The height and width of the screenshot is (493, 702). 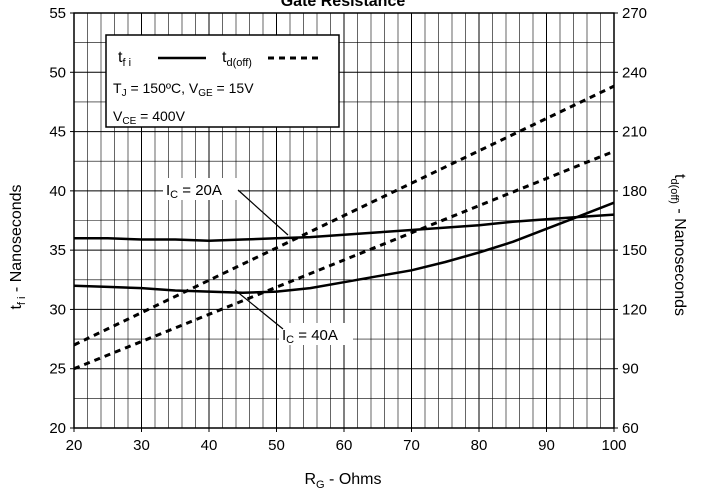 I want to click on y-left-tick-label: 40, so click(x=57, y=191).